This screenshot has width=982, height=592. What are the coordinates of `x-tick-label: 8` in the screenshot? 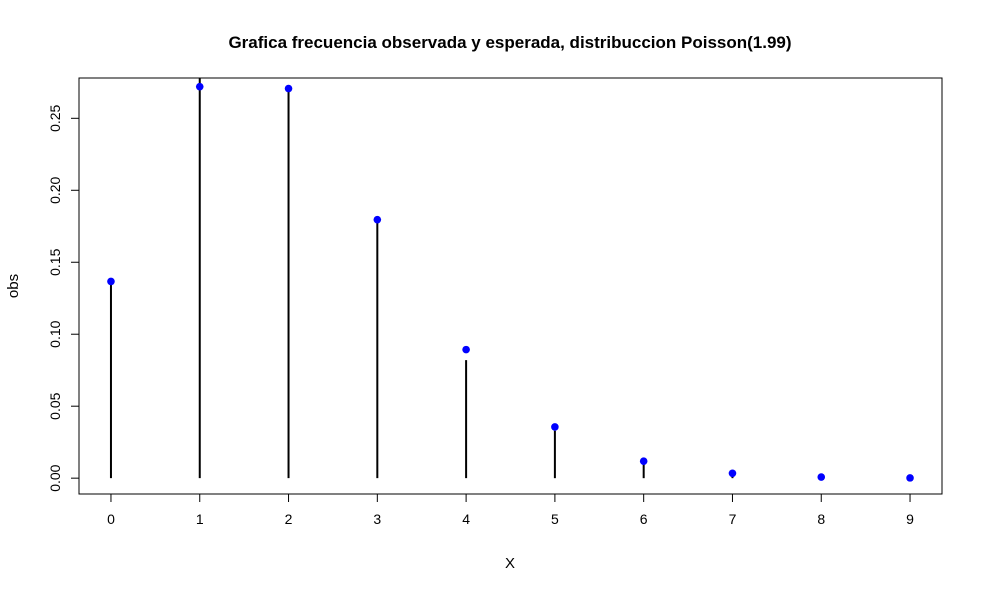 It's located at (821, 519).